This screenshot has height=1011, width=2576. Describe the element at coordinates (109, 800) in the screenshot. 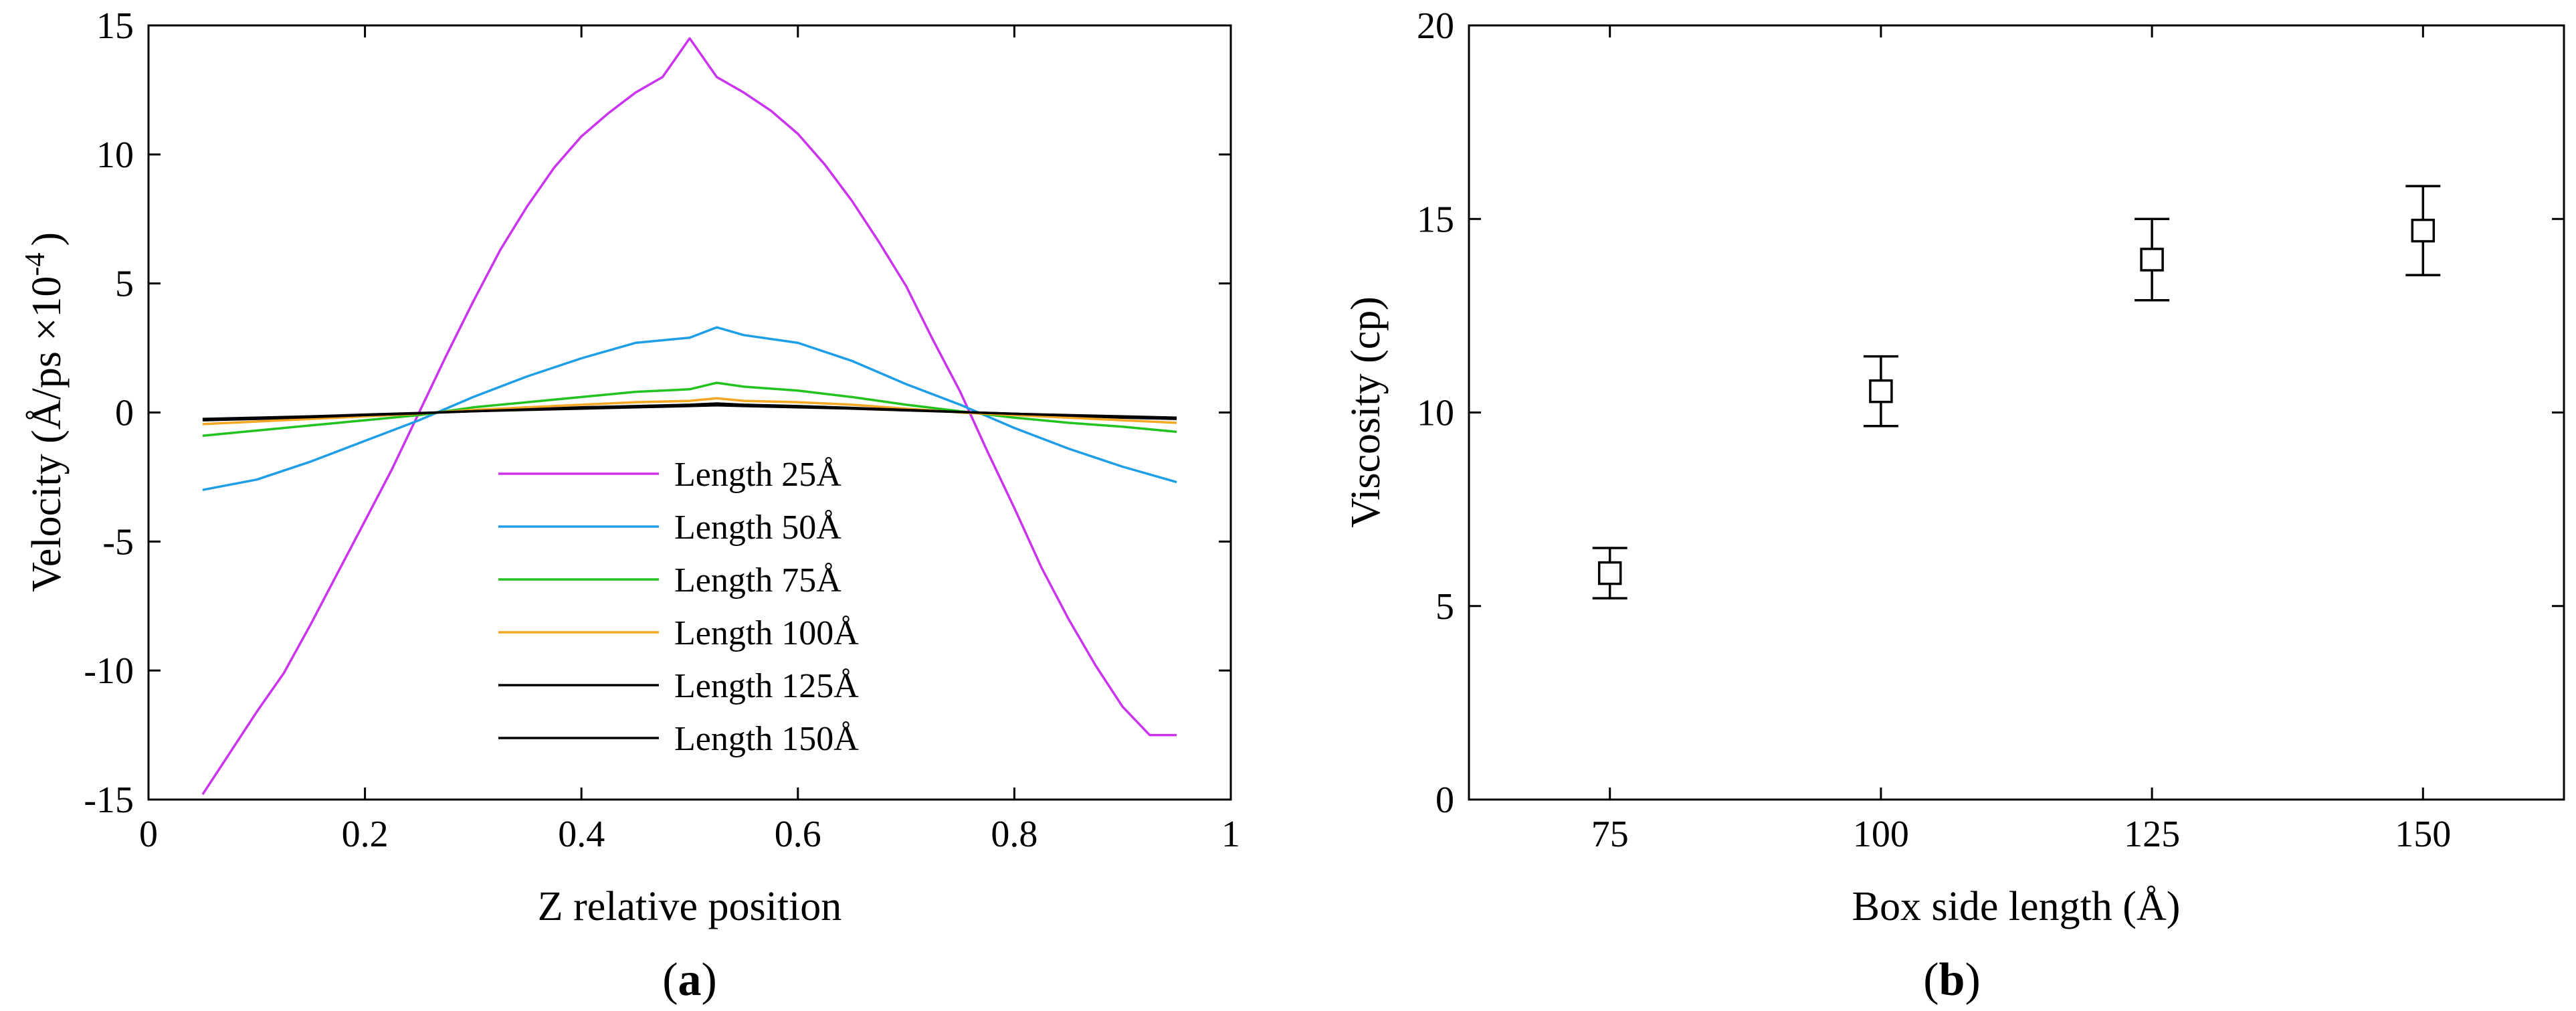

I see `panel-a-y-tick-label: -15` at that location.